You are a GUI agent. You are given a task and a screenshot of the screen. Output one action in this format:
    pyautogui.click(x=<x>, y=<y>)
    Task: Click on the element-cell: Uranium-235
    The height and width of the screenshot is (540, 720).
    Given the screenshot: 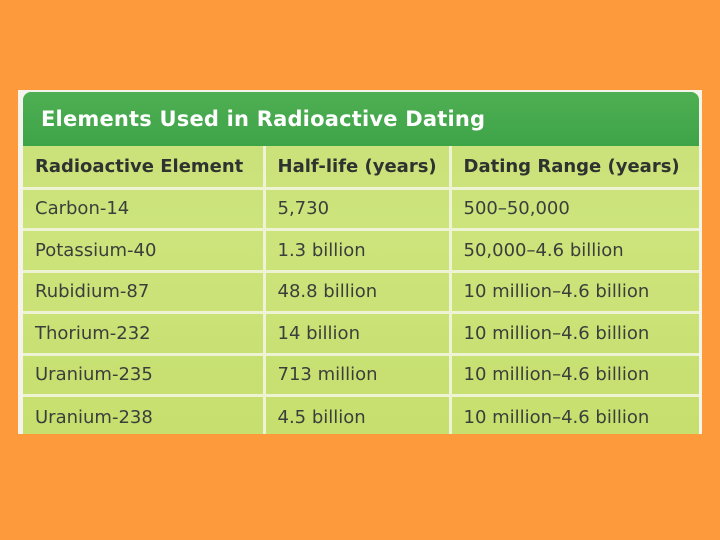 What is the action you would take?
    pyautogui.click(x=144, y=375)
    